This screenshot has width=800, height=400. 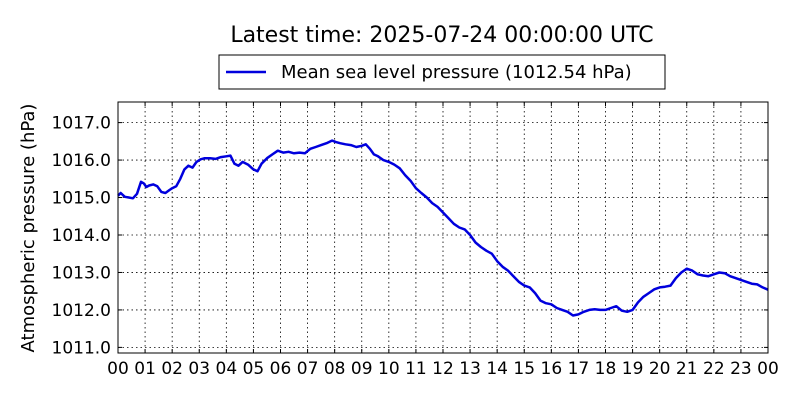 I want to click on y-tick-label: 1013.0, so click(x=81, y=273).